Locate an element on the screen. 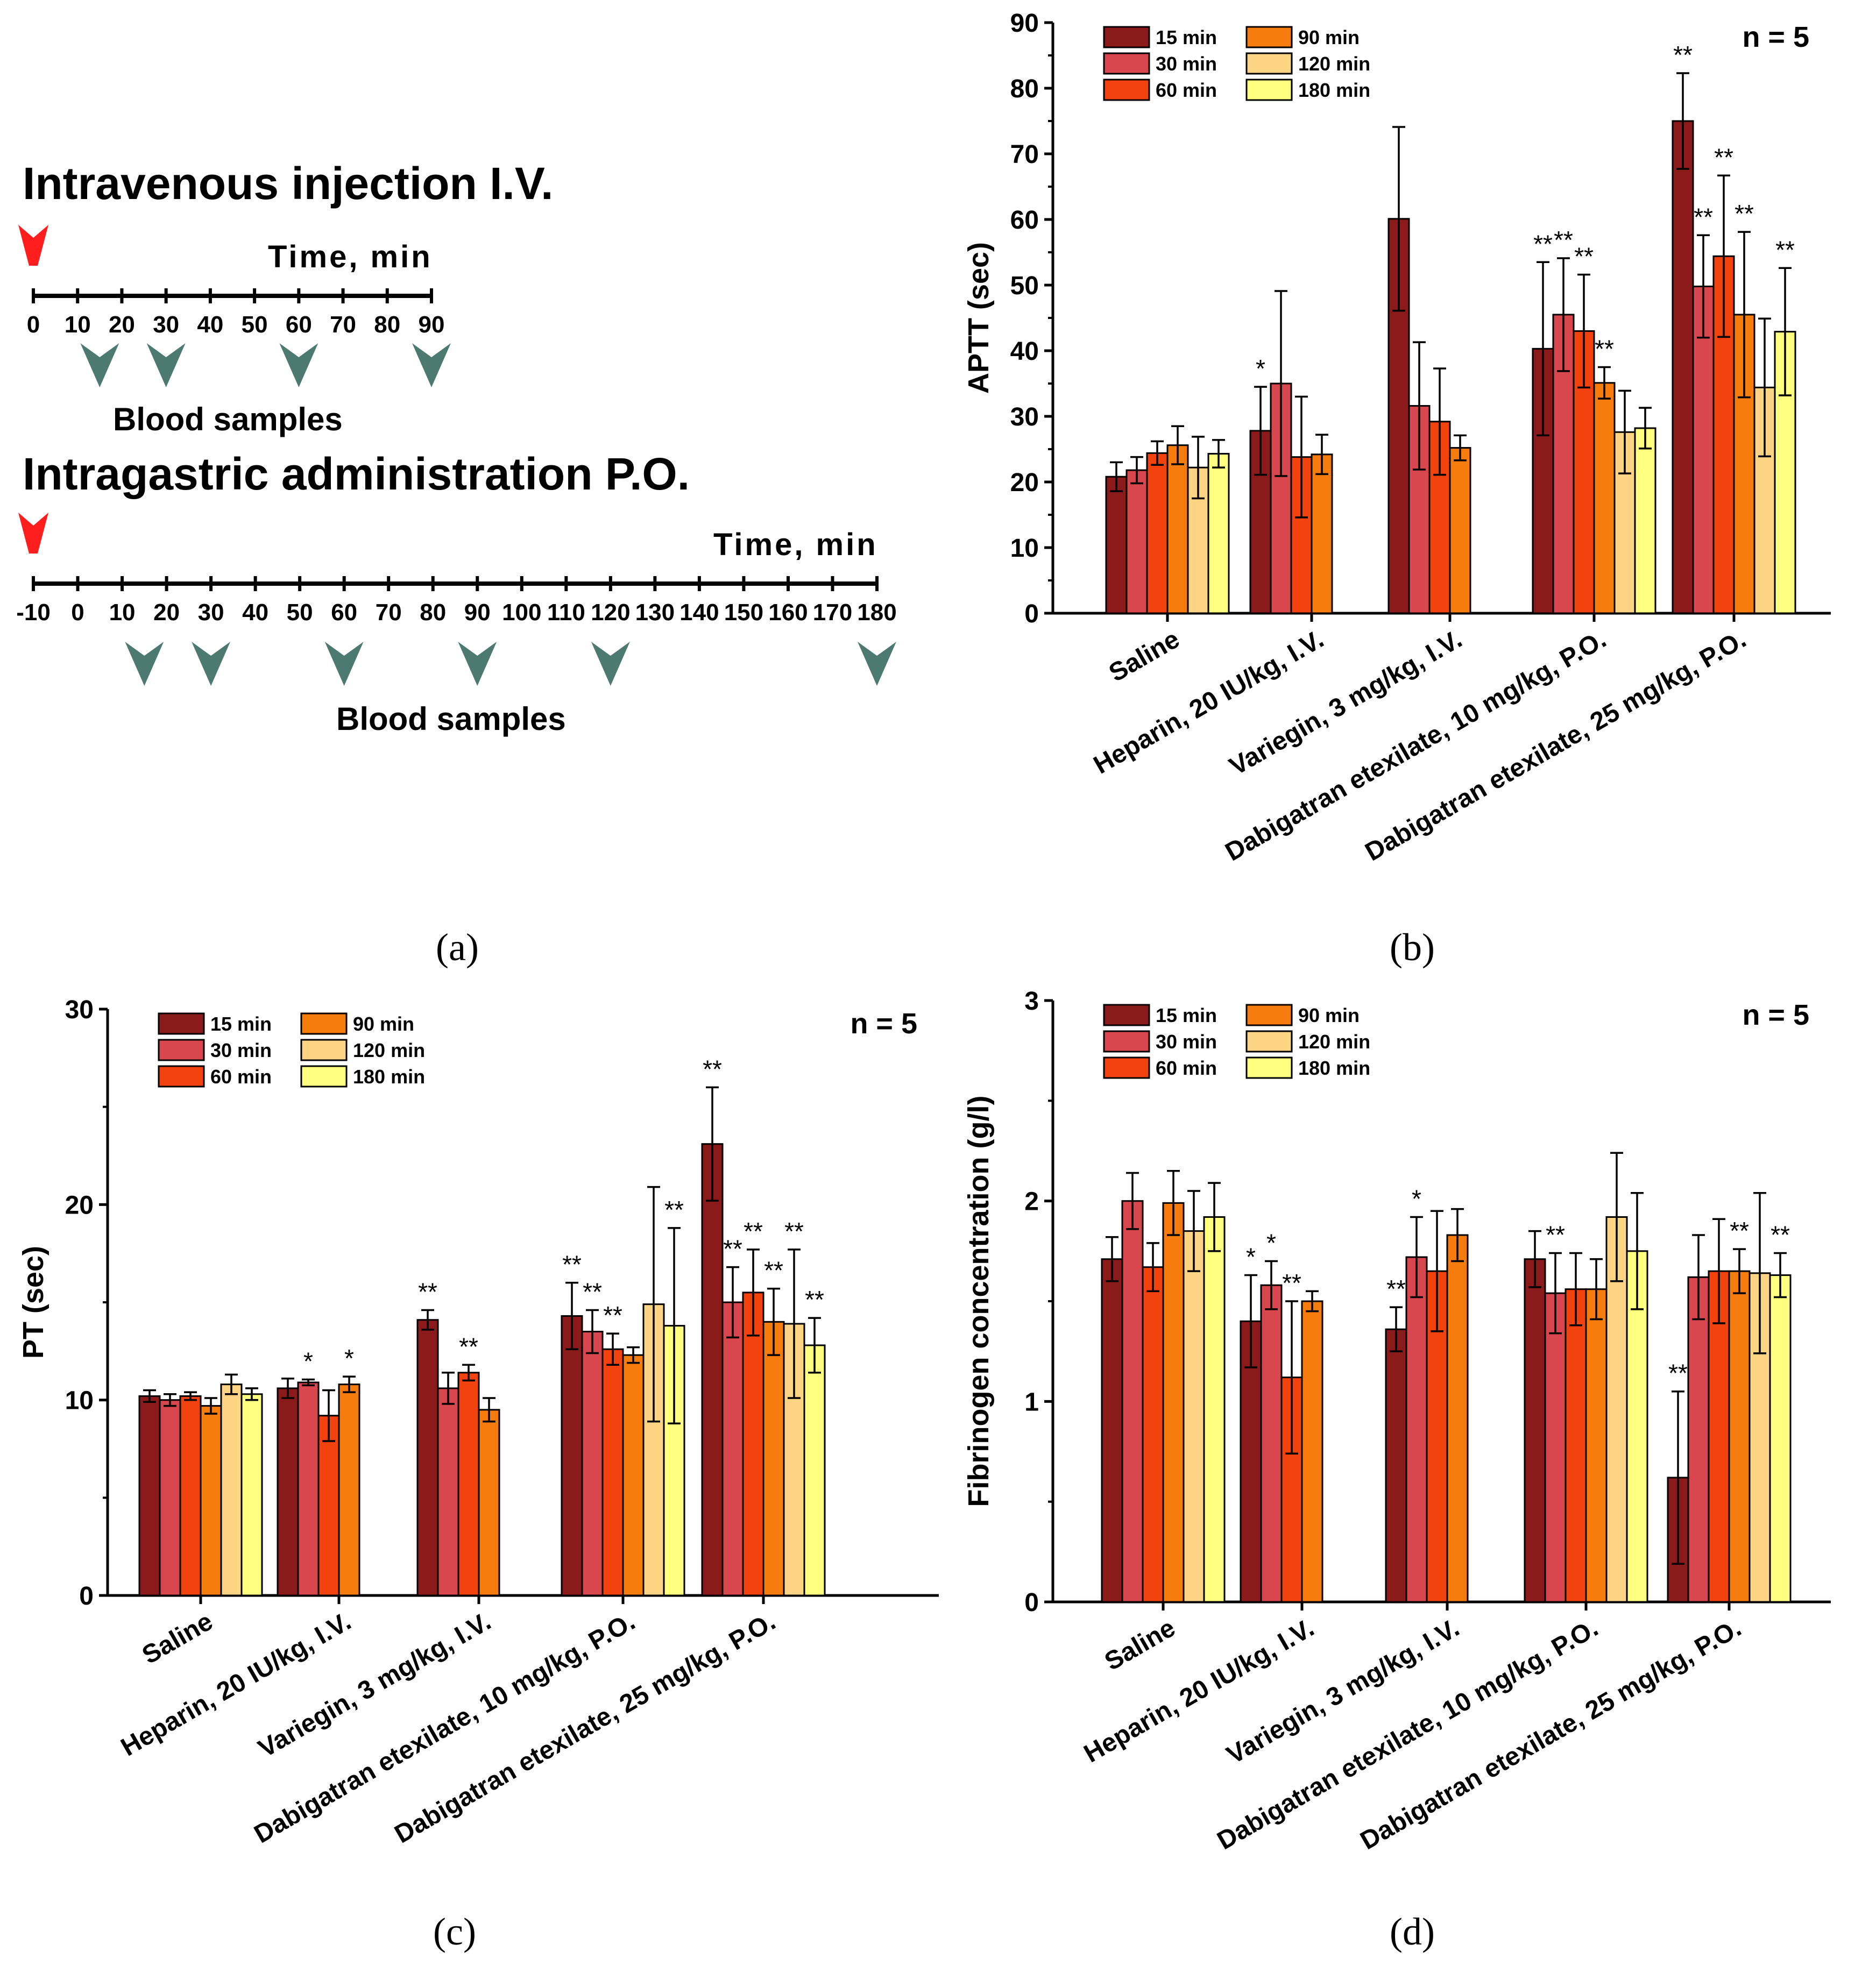  timeline-tick-label: 60 is located at coordinates (299, 324).